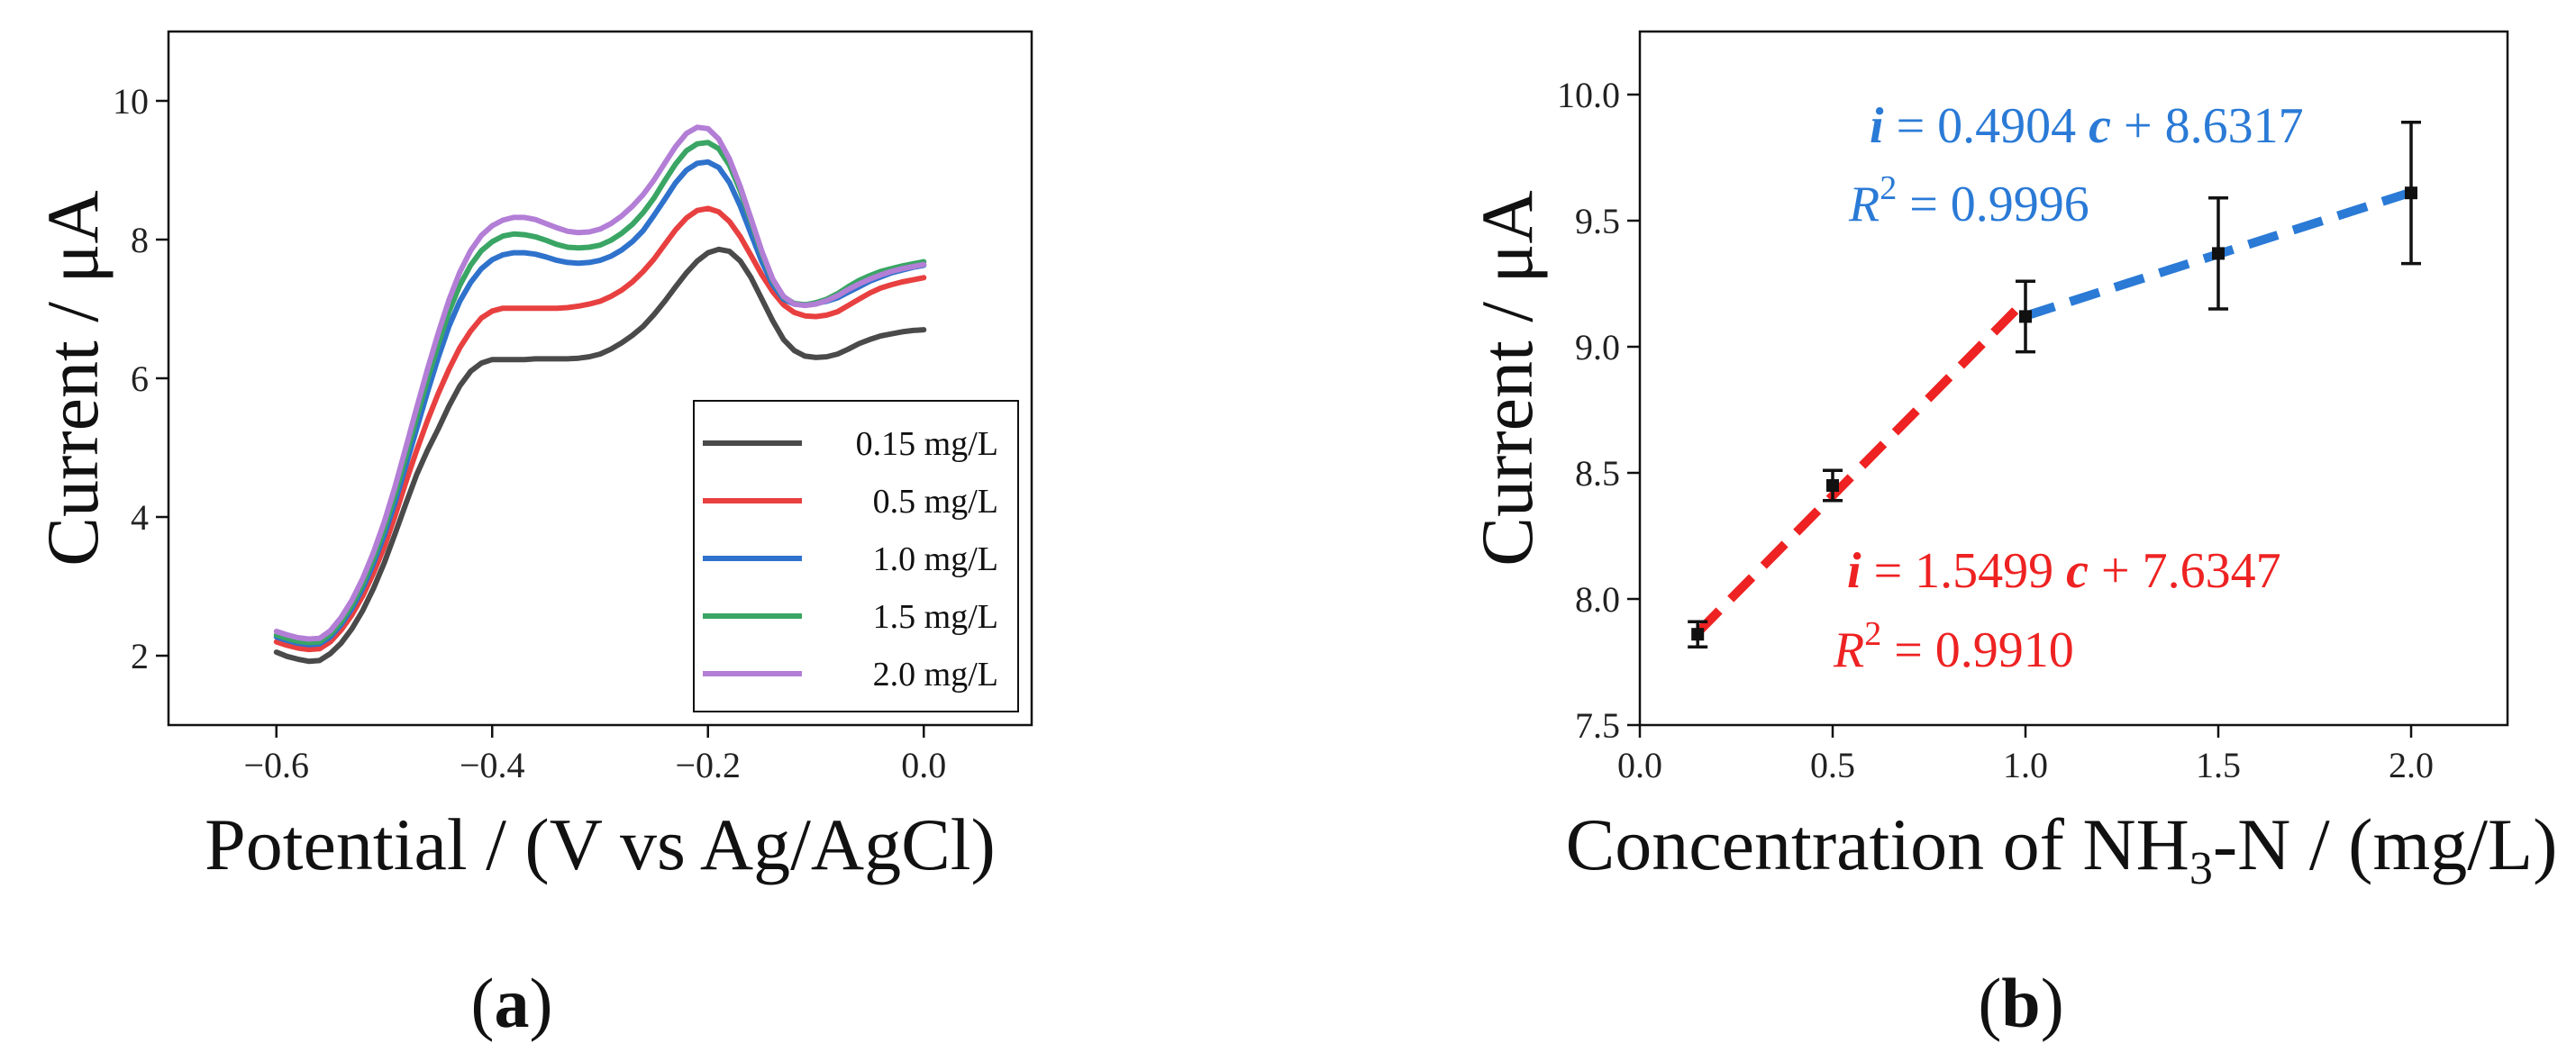 This screenshot has width=2576, height=1052. I want to click on panel-a-y-tick-label: 8, so click(140, 240).